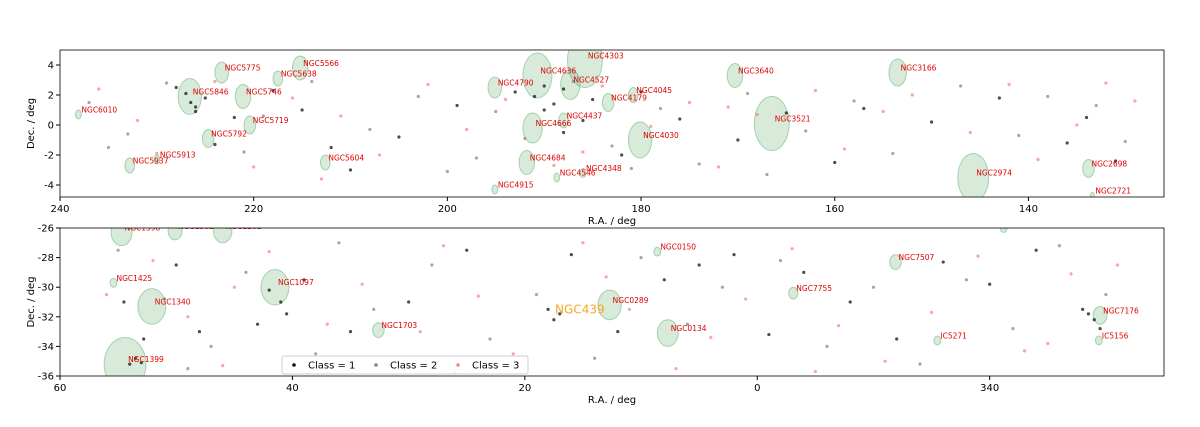  What do you see at coordinates (143, 227) in the screenshot?
I see `galaxy-label: NGC1398` at bounding box center [143, 227].